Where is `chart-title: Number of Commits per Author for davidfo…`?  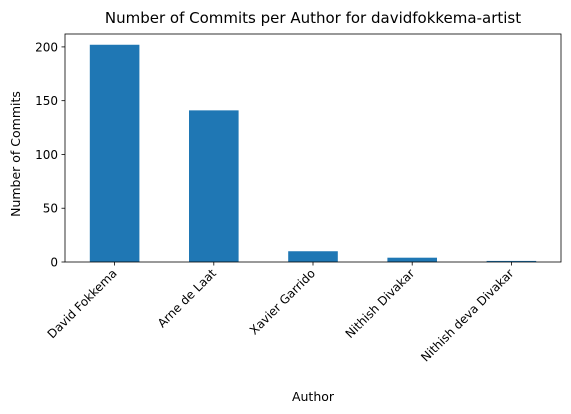 chart-title: Number of Commits per Author for davidfo… is located at coordinates (313, 18).